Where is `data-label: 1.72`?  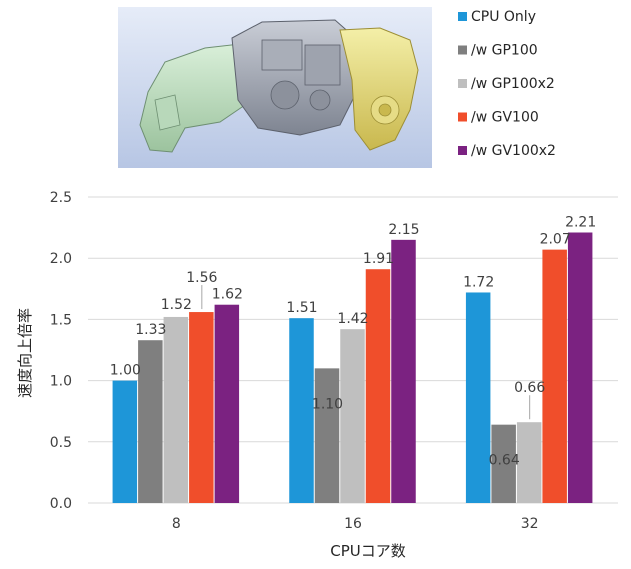
data-label: 1.72 is located at coordinates (478, 282).